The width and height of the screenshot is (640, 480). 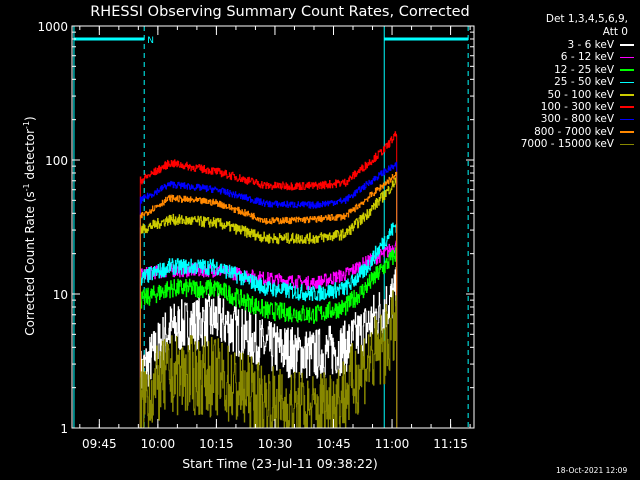 What do you see at coordinates (584, 69) in the screenshot?
I see `legend-label: 12 - 25 keV` at bounding box center [584, 69].